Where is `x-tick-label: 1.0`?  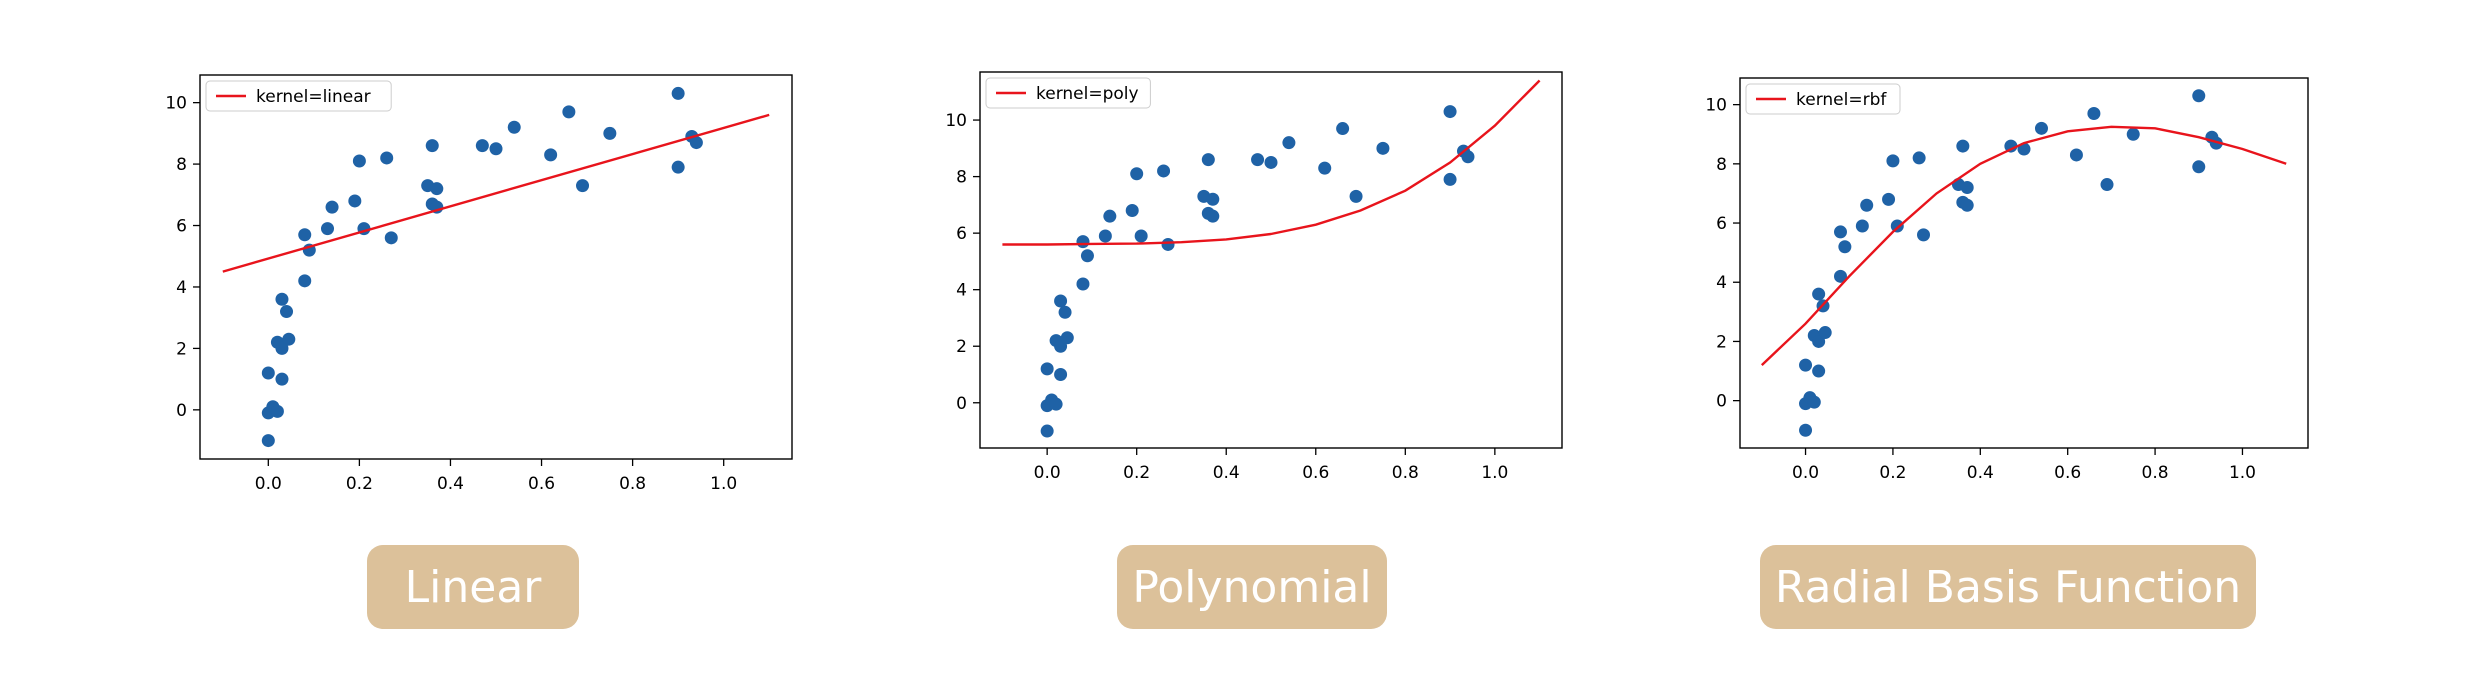 x-tick-label: 1.0 is located at coordinates (2242, 473).